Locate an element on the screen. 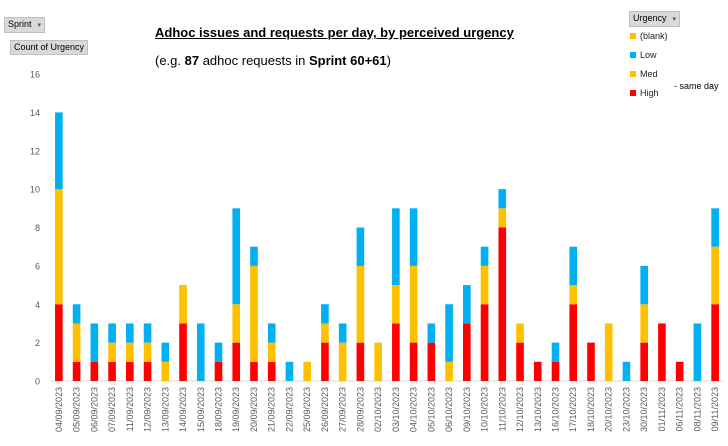  x-tick-label: 12/09/2023 is located at coordinates (148, 409).